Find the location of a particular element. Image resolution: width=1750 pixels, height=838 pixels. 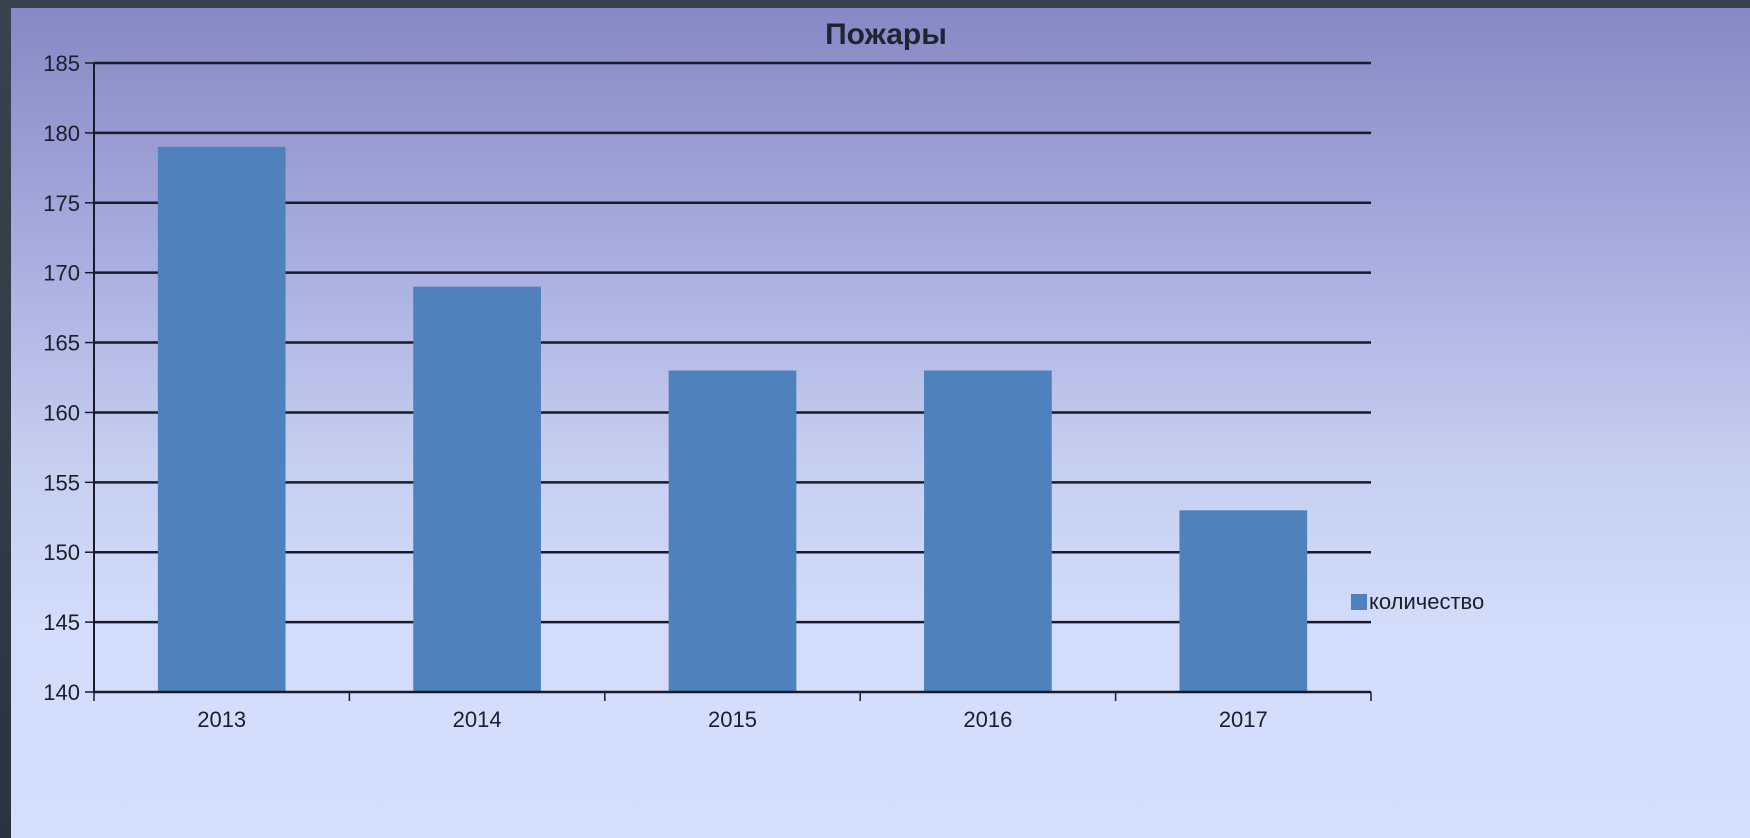

y-tick-label: 175 is located at coordinates (61, 203).